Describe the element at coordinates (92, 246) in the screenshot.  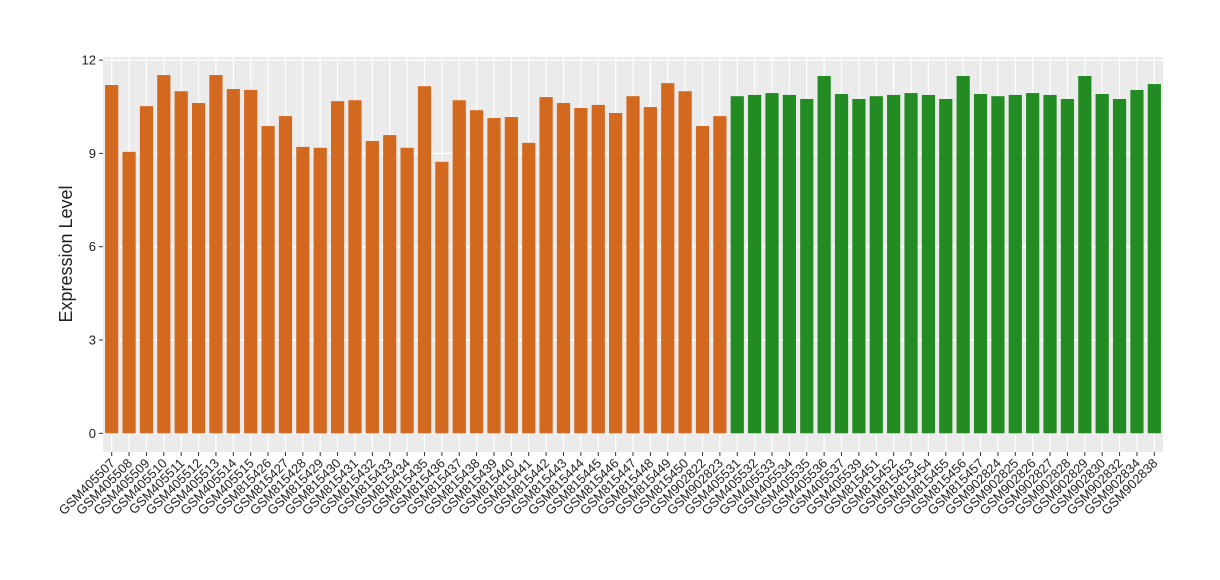
I see `y-tick-label: 6` at that location.